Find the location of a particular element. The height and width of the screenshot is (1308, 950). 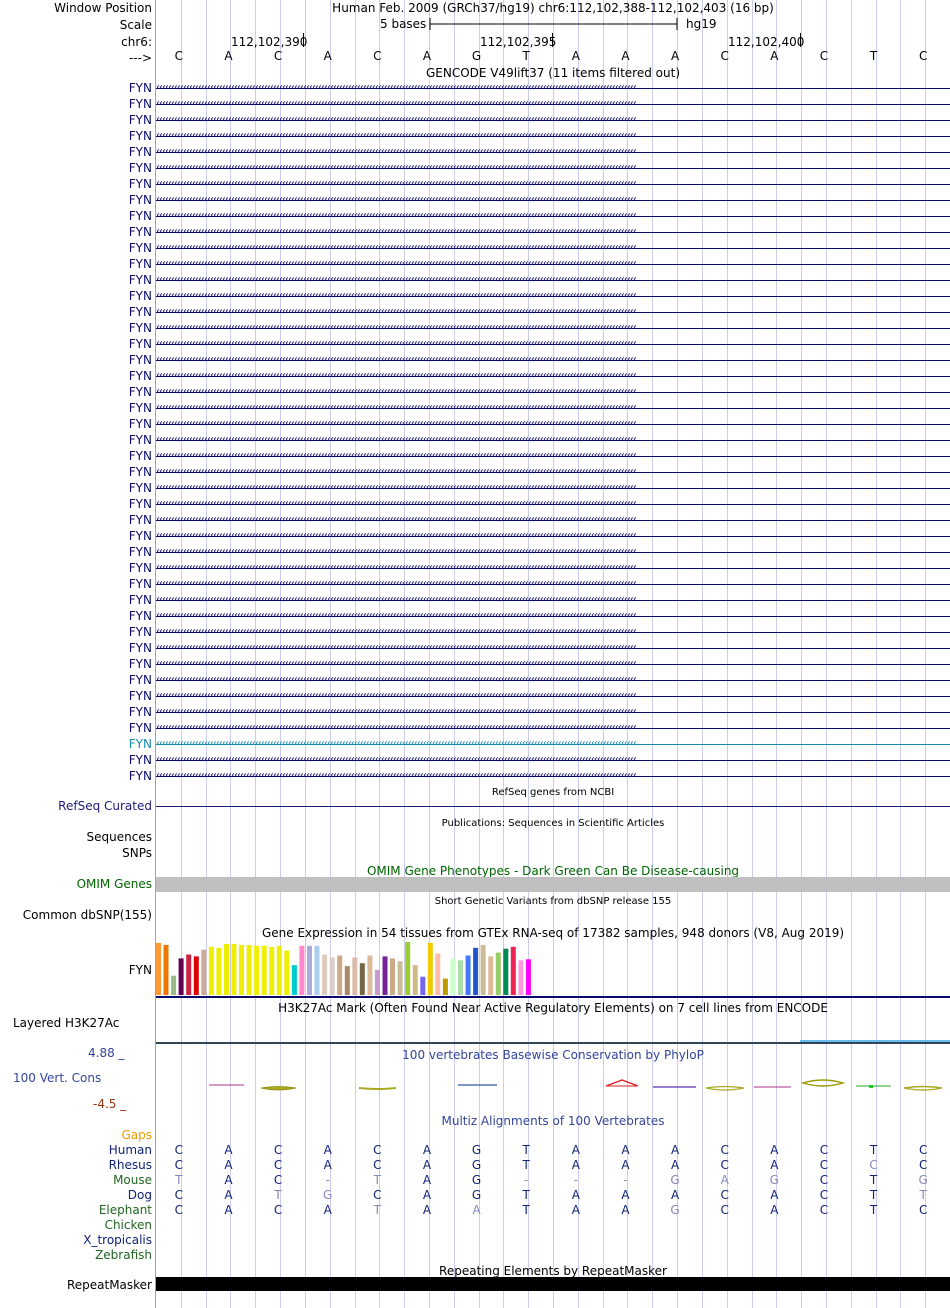

omim-gene-bar is located at coordinates (553, 884).